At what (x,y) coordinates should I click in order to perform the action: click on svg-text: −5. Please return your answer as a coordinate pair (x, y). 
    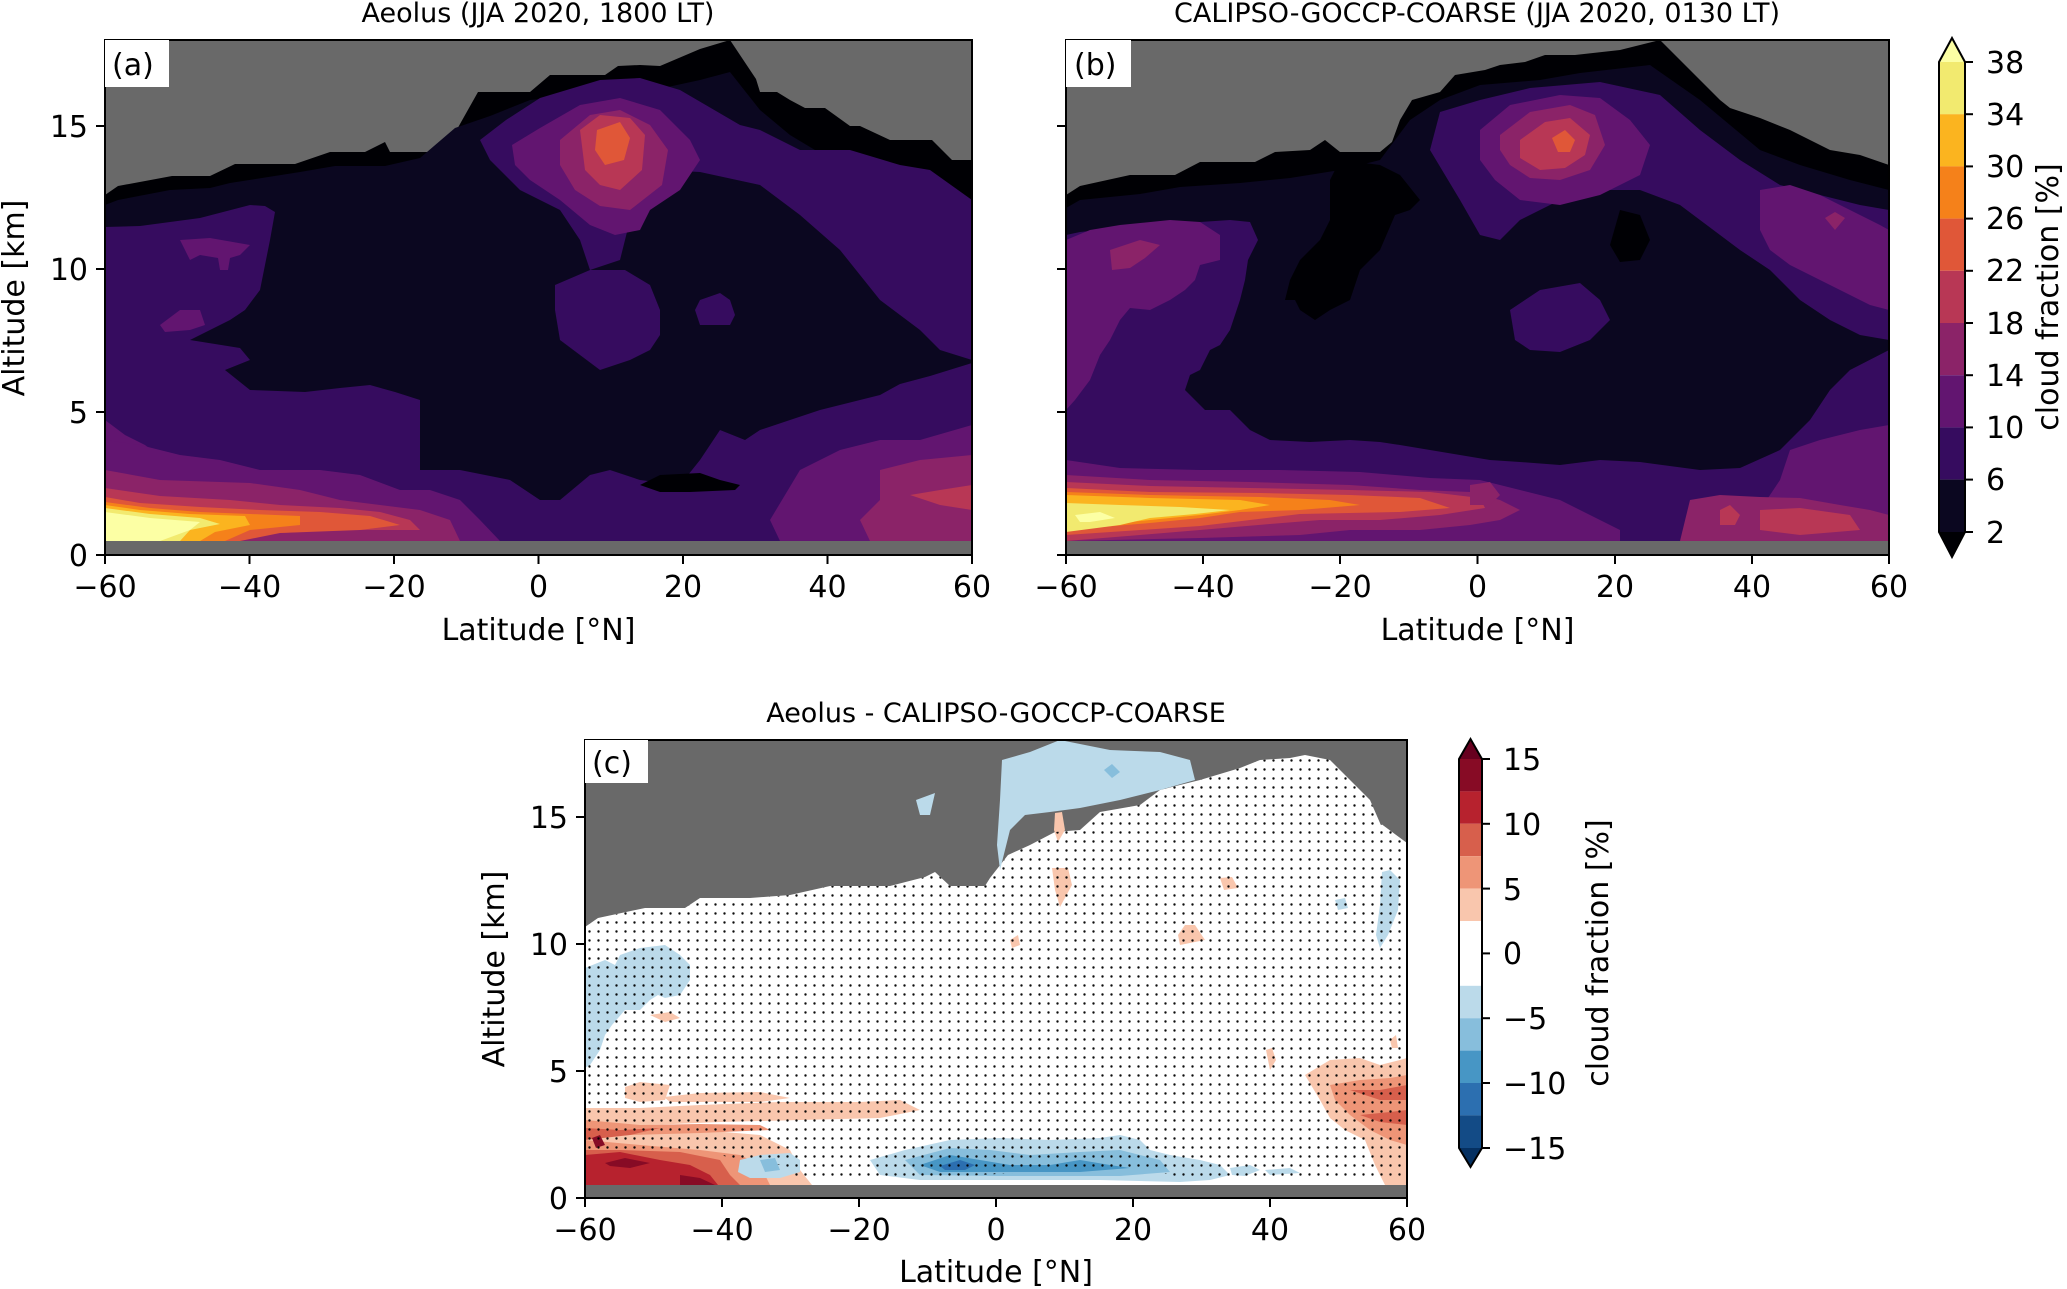
    Looking at the image, I should click on (1525, 1019).